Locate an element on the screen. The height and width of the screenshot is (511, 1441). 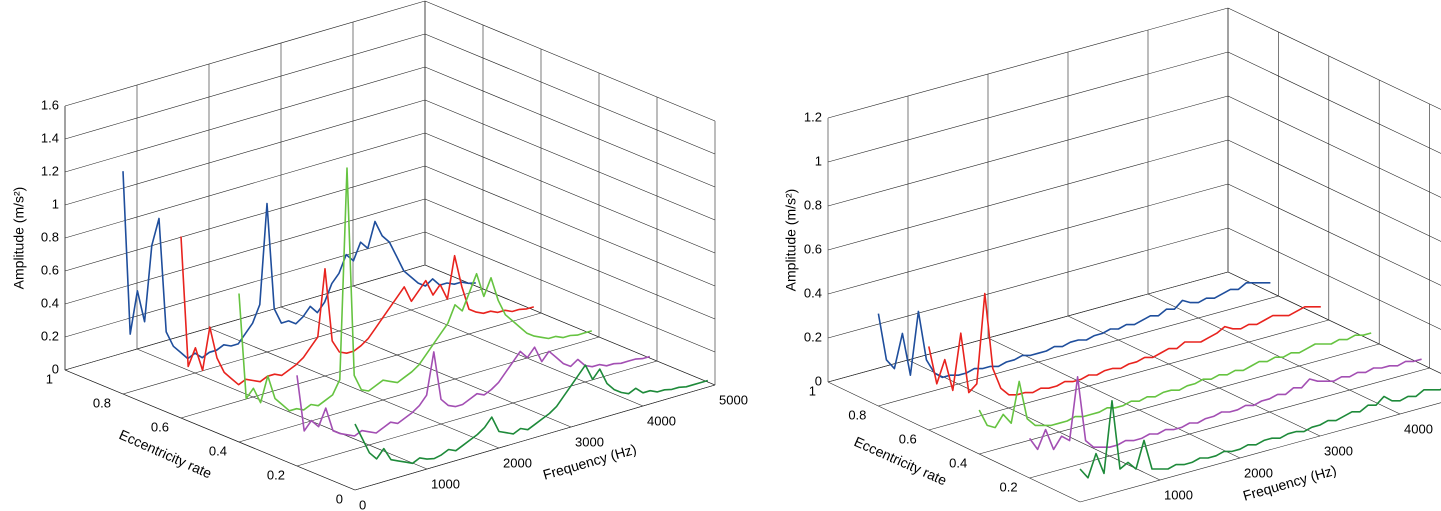
x-tick-label: 5000 is located at coordinates (733, 399).